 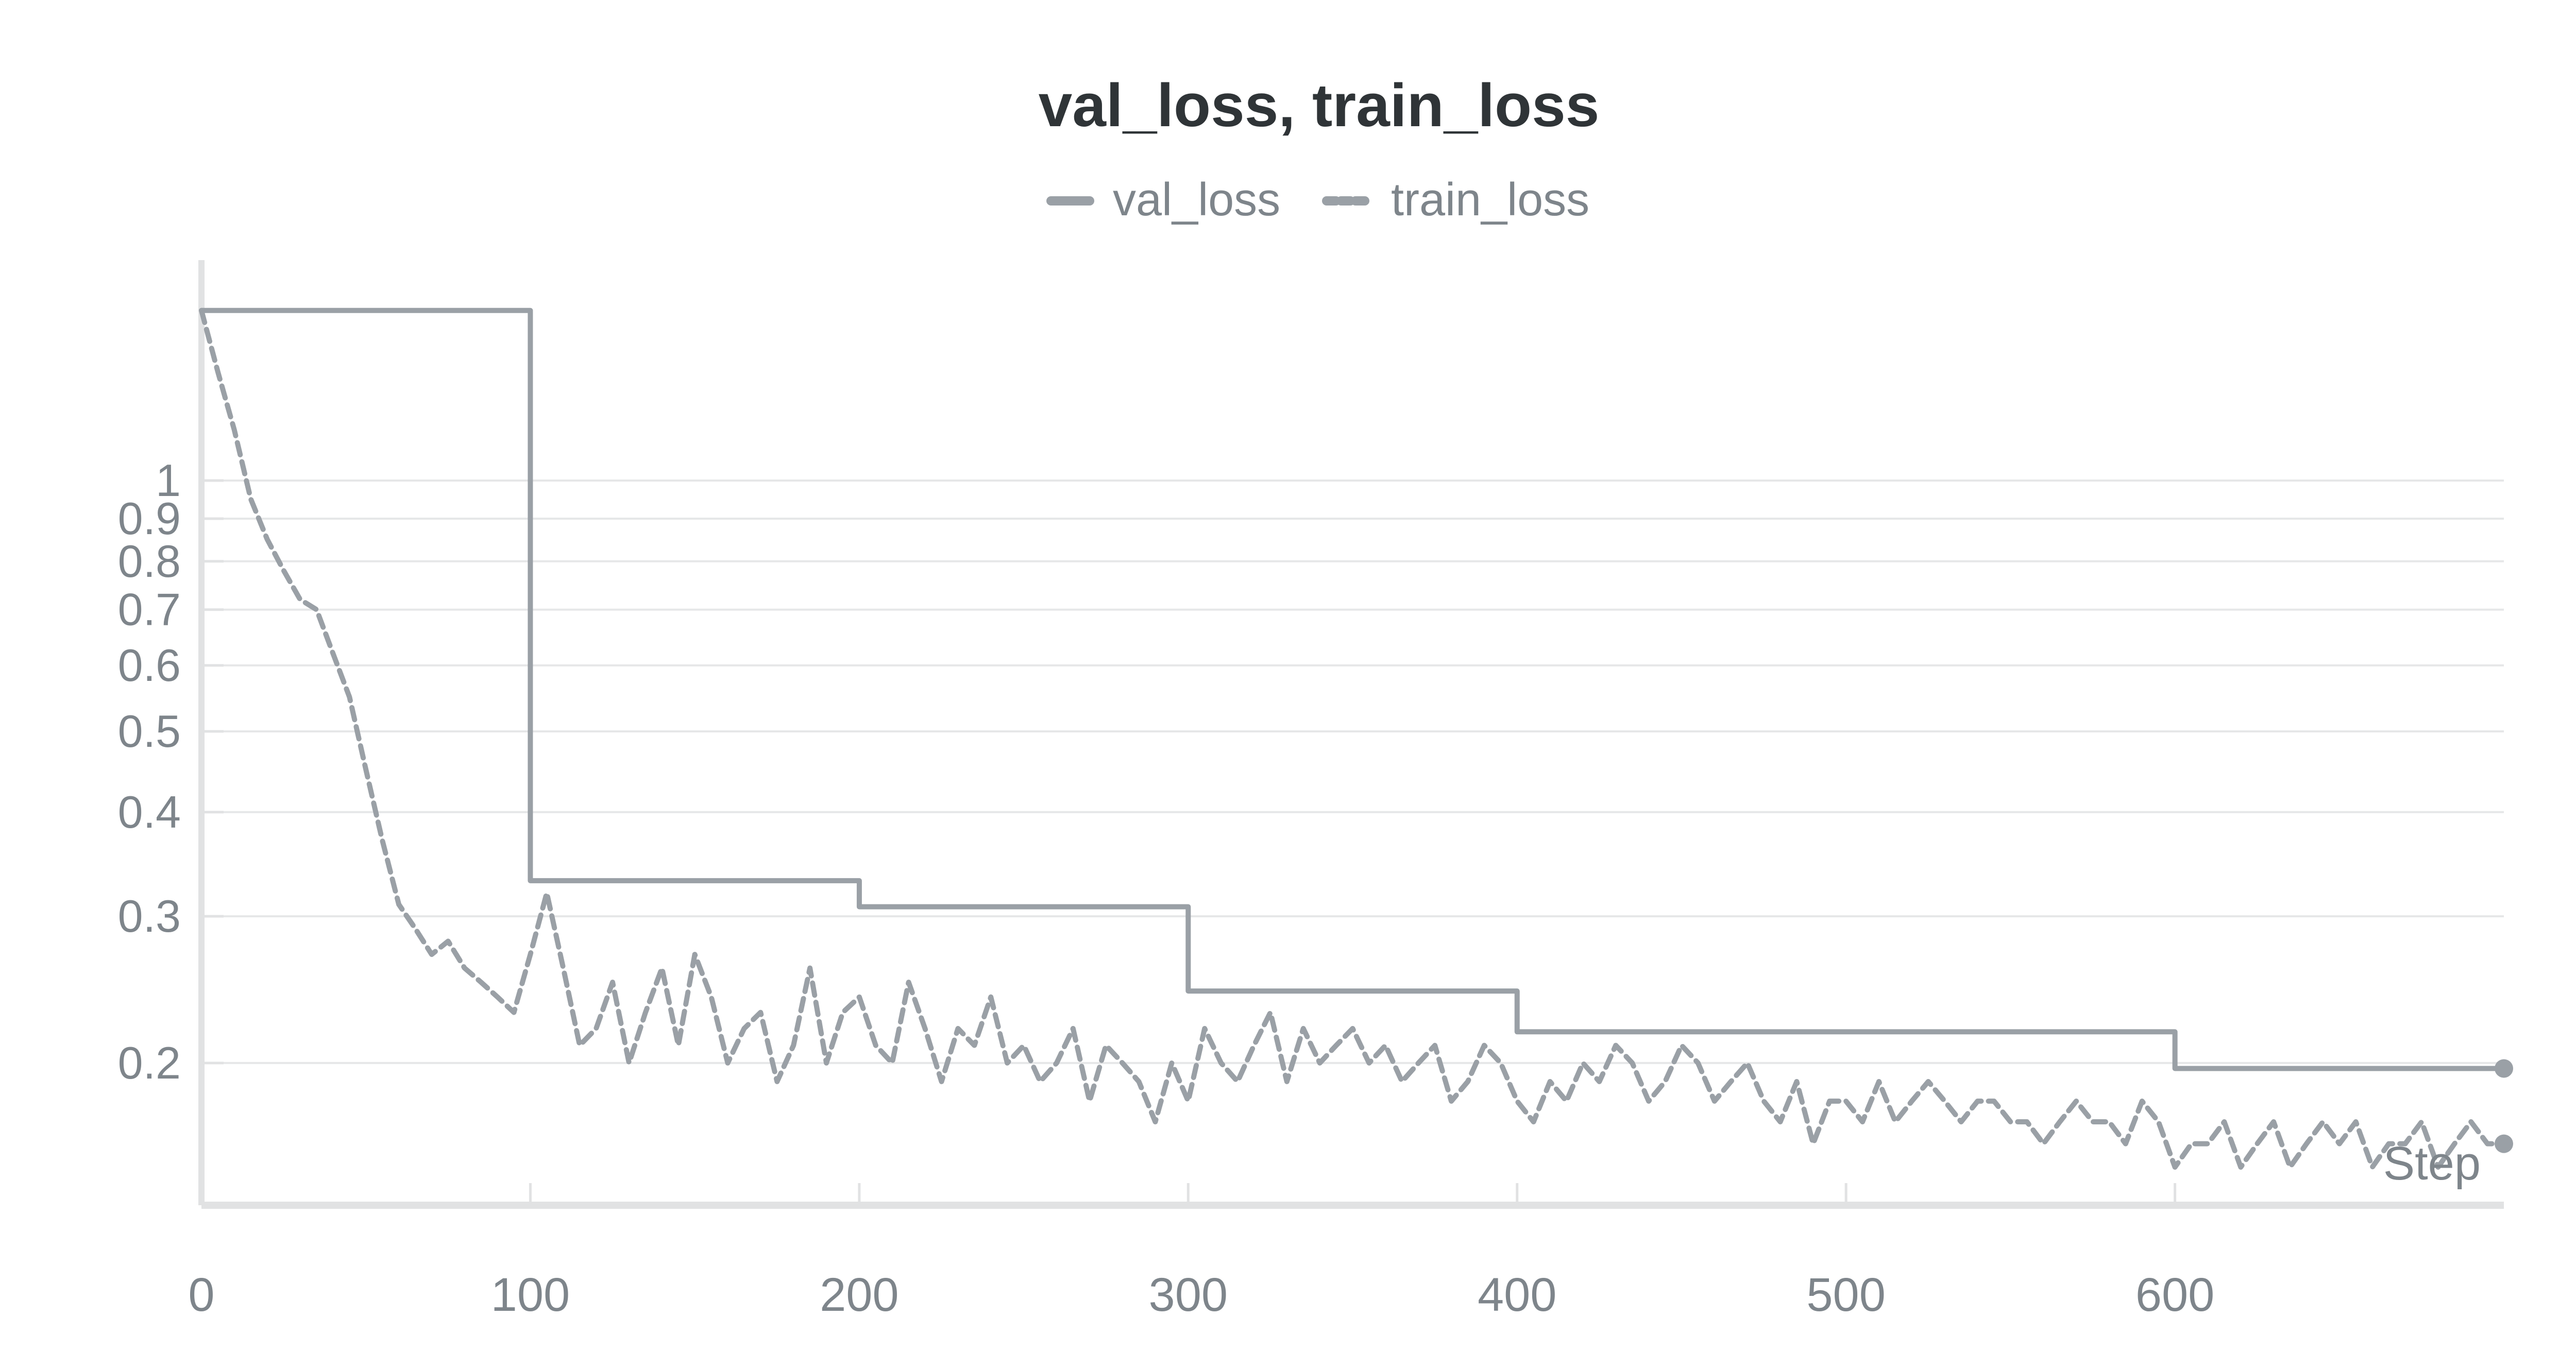 What do you see at coordinates (149, 609) in the screenshot?
I see `y-tick-label: 0.7` at bounding box center [149, 609].